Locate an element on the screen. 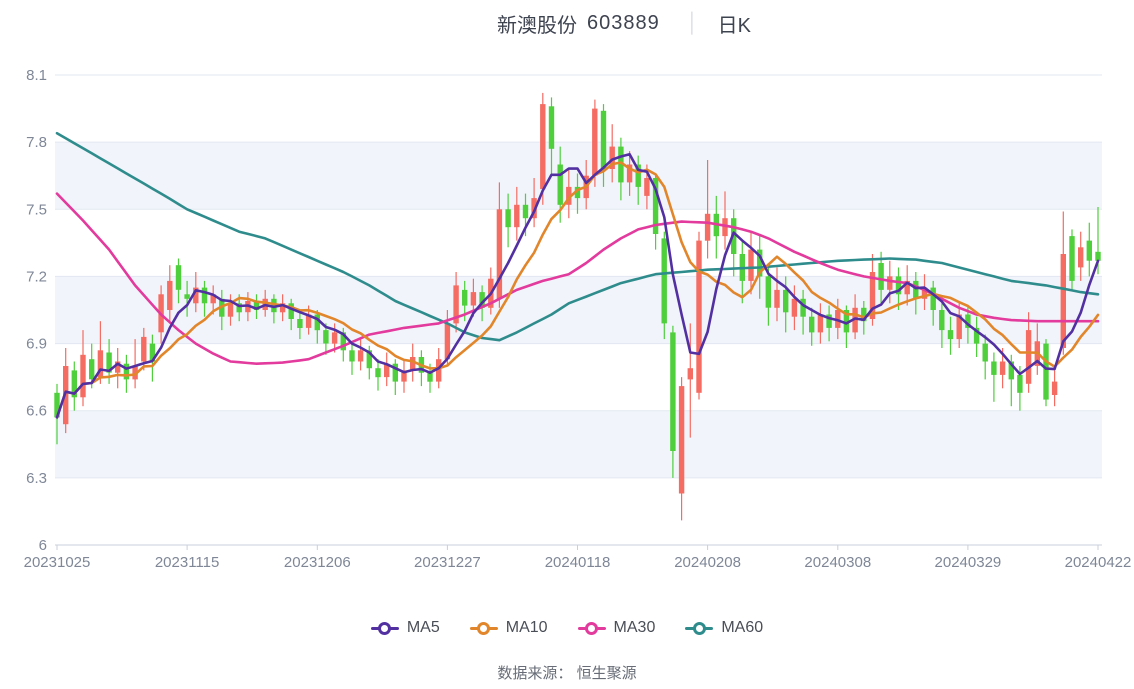 This screenshot has height=689, width=1134. svg-text: 20240329 is located at coordinates (968, 562).